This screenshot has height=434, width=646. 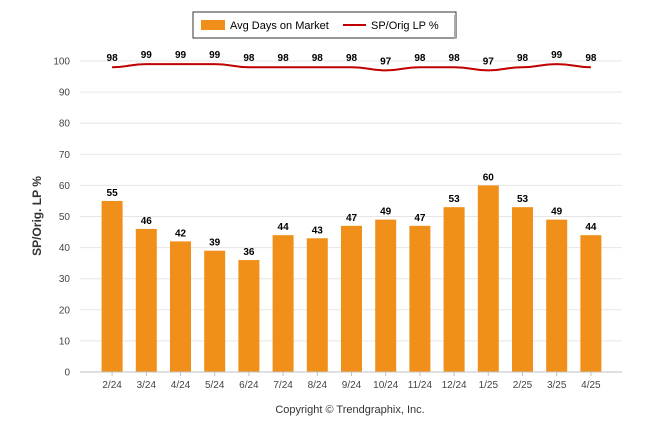 What do you see at coordinates (147, 385) in the screenshot?
I see `x-tick-label: 3/24` at bounding box center [147, 385].